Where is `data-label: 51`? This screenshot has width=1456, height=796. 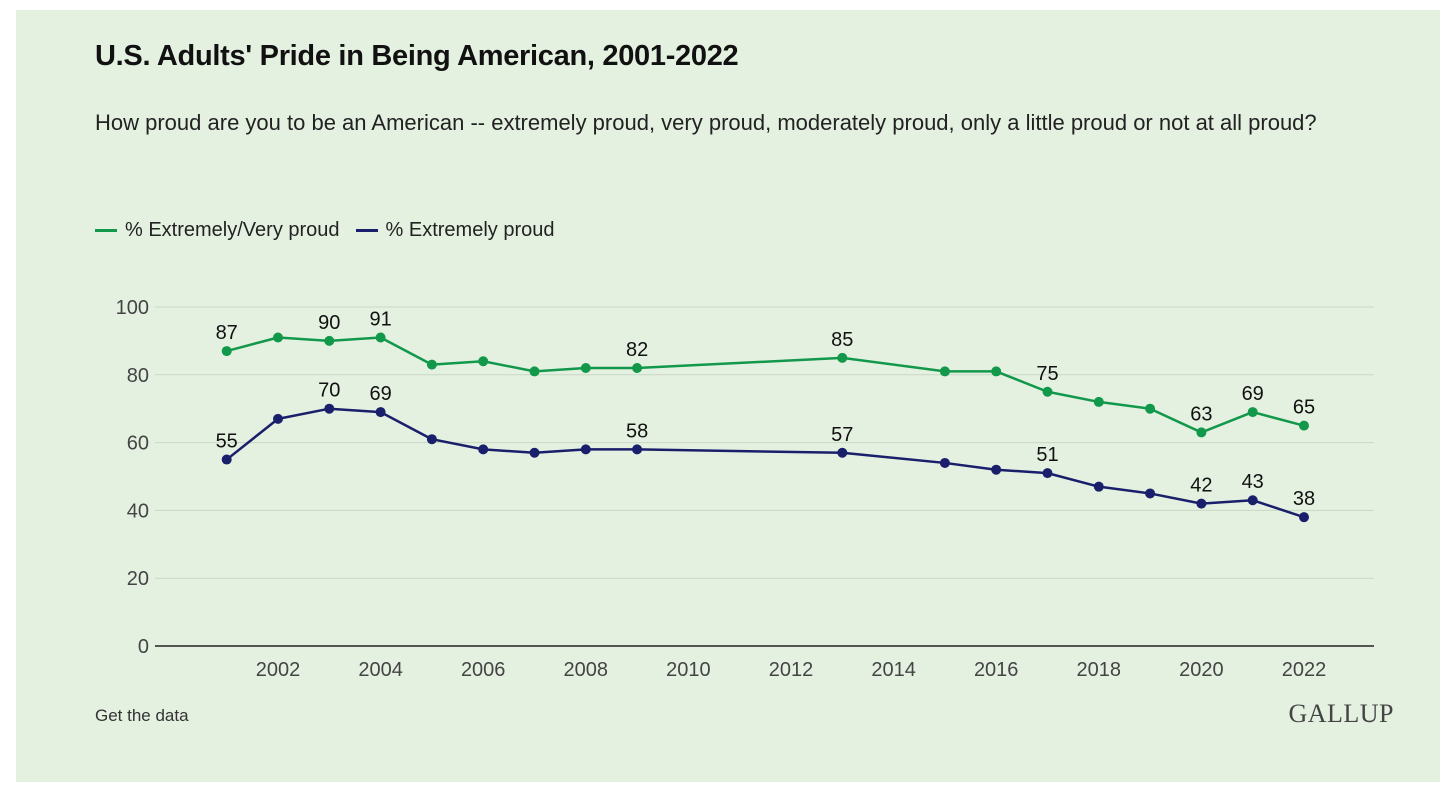
data-label: 51 is located at coordinates (1047, 455).